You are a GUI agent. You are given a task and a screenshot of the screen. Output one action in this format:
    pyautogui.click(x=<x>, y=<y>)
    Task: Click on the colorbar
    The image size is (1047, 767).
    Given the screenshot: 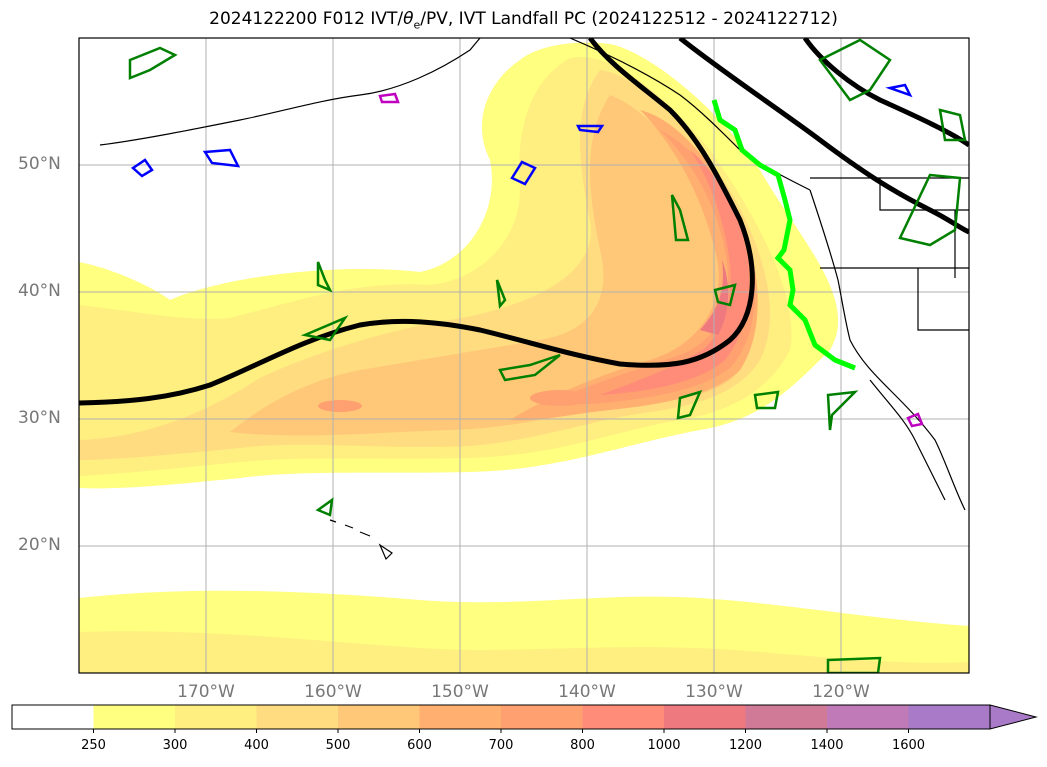 What is the action you would take?
    pyautogui.click(x=524, y=718)
    